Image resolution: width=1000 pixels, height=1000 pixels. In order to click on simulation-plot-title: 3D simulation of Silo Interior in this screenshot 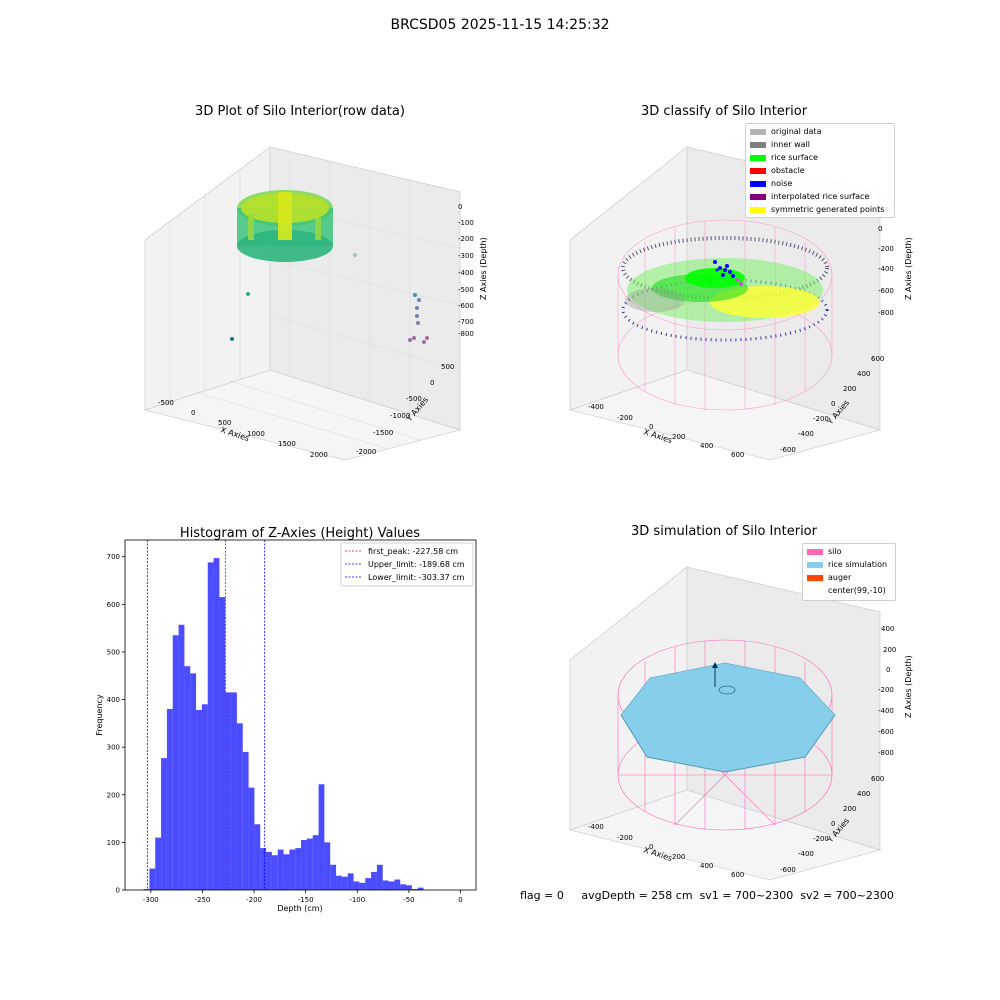, I will do `click(724, 531)`.